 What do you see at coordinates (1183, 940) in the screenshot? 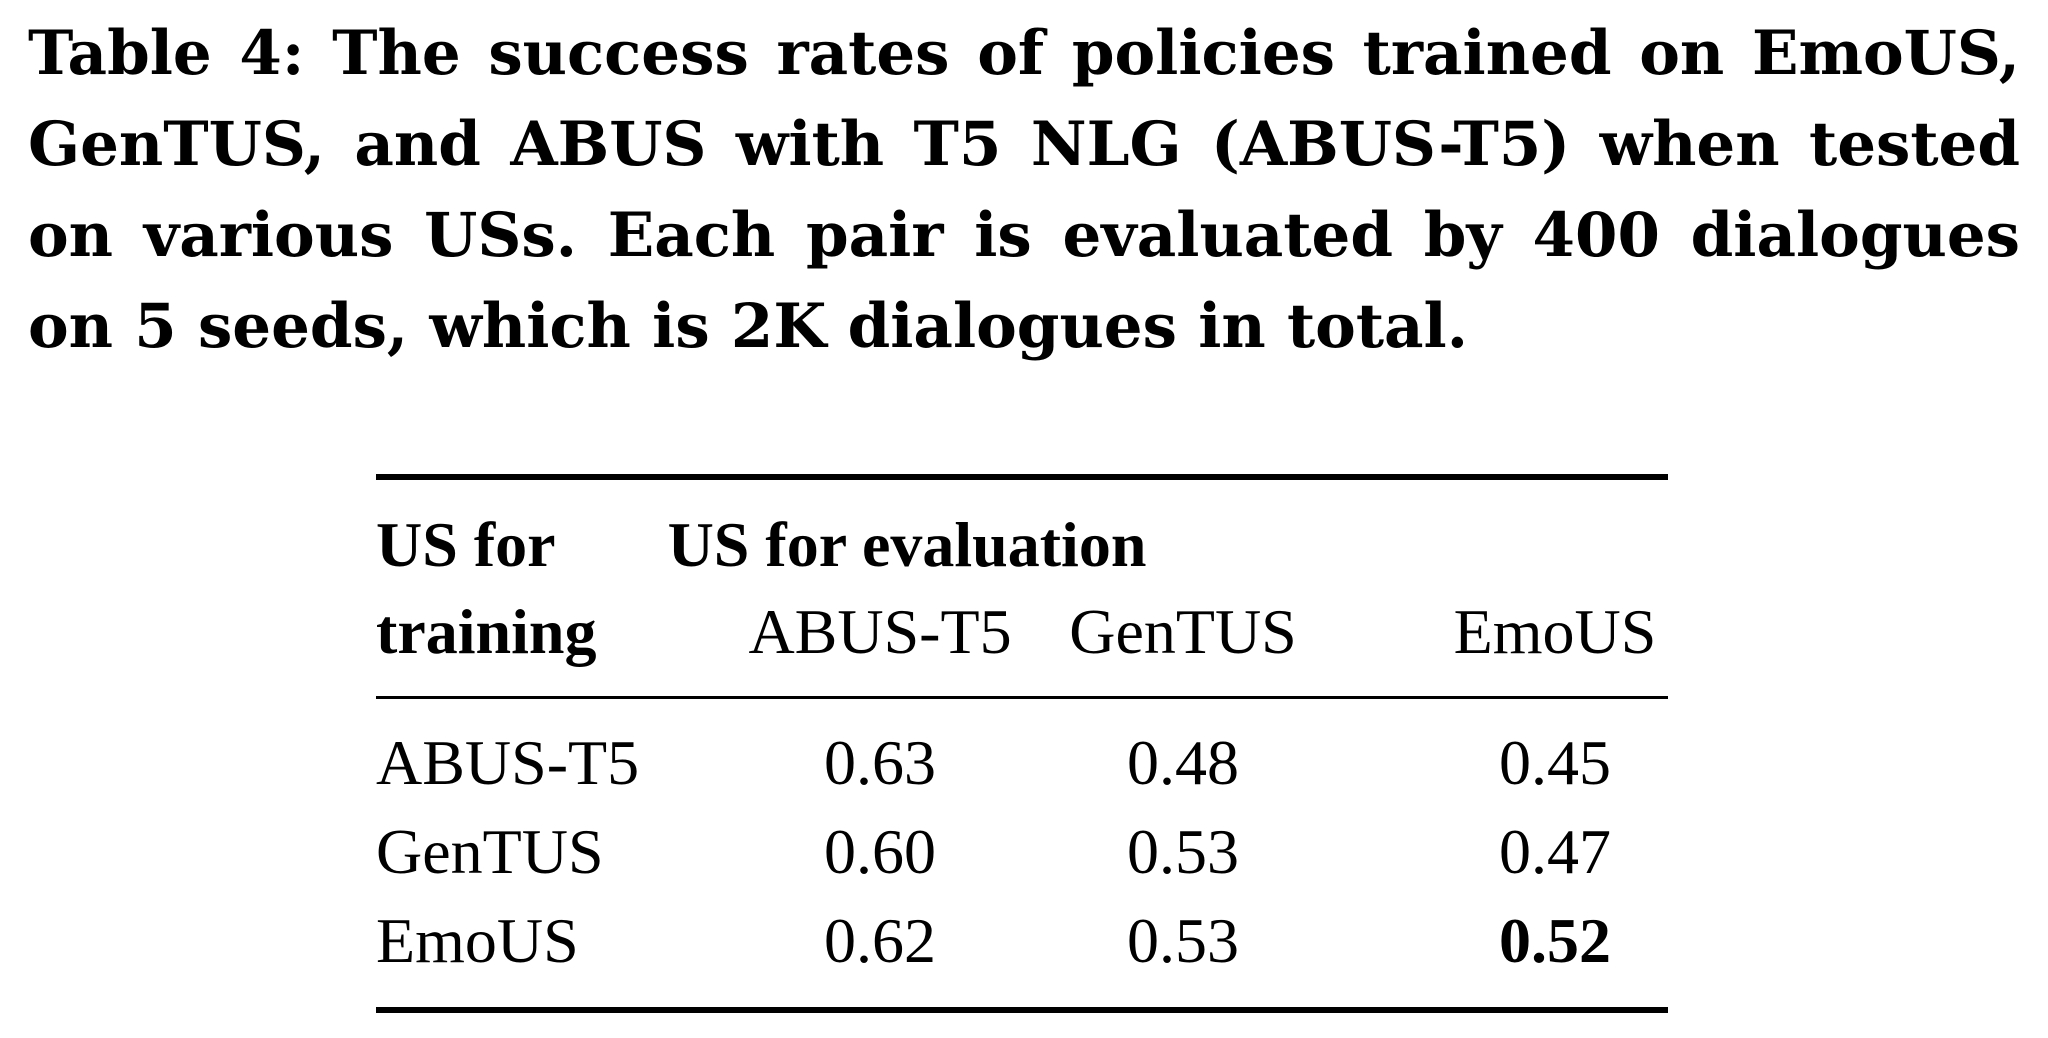
I see `cell-emous-gentus: 0.53` at bounding box center [1183, 940].